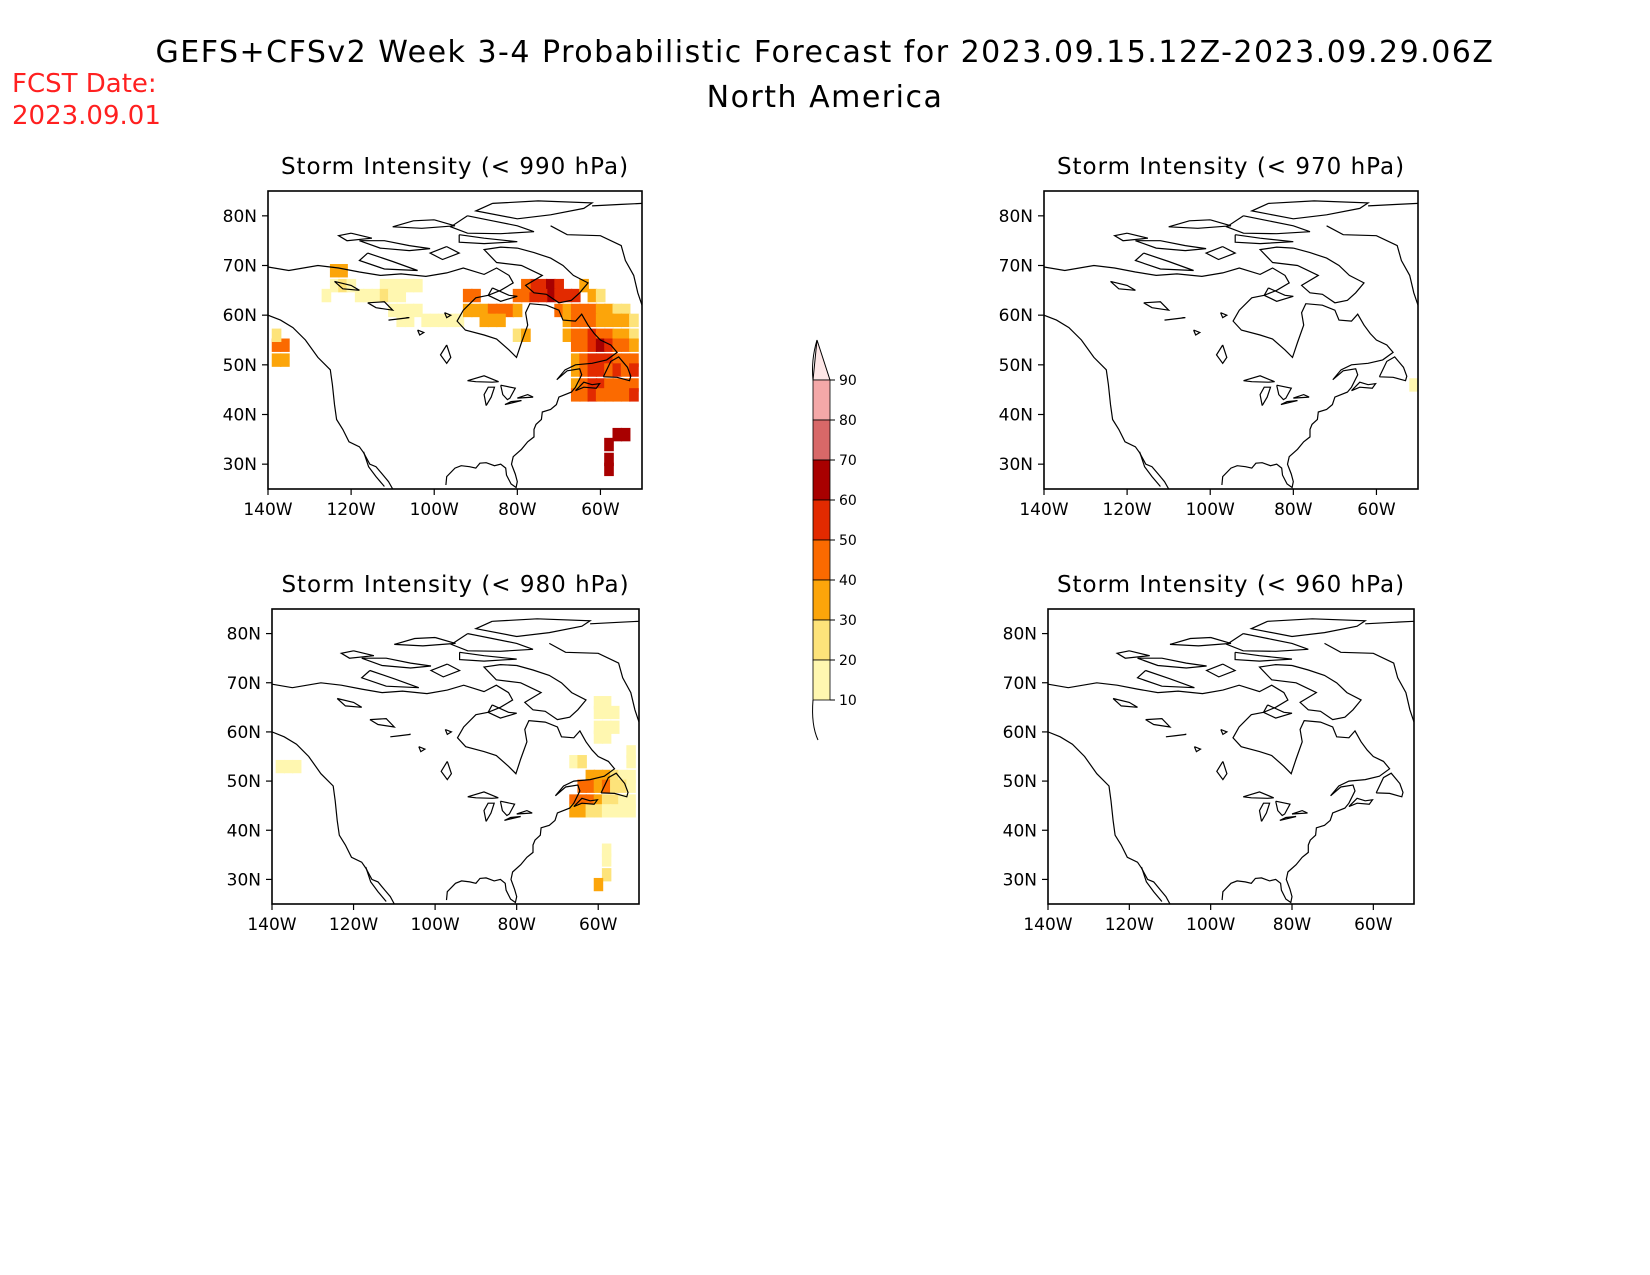  I want to click on panel-title: Storm Intensity (< 980 hPa), so click(455, 585).